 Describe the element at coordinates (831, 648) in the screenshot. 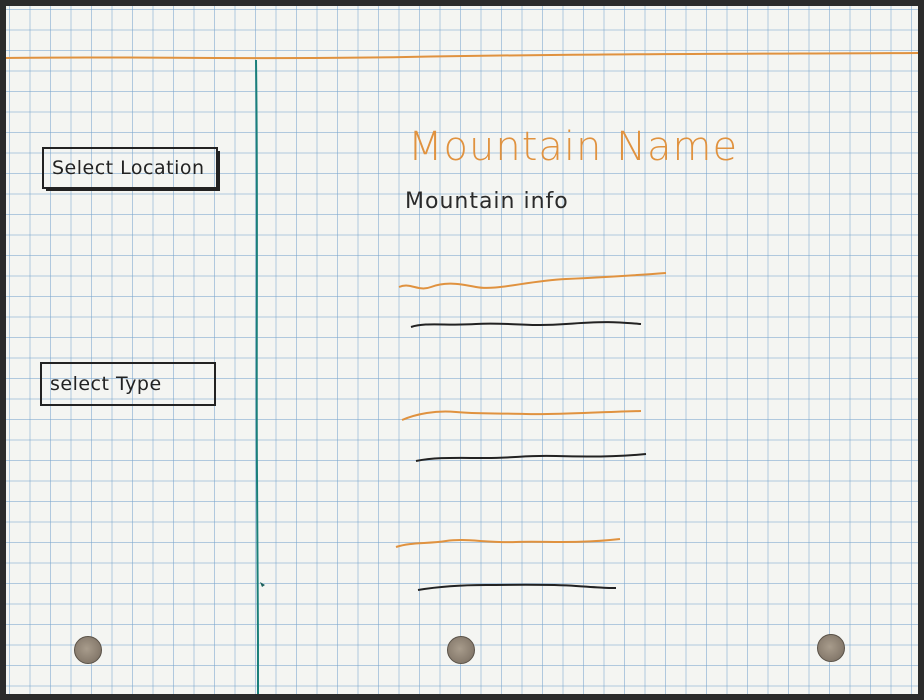

I see `binder-hole-right` at that location.